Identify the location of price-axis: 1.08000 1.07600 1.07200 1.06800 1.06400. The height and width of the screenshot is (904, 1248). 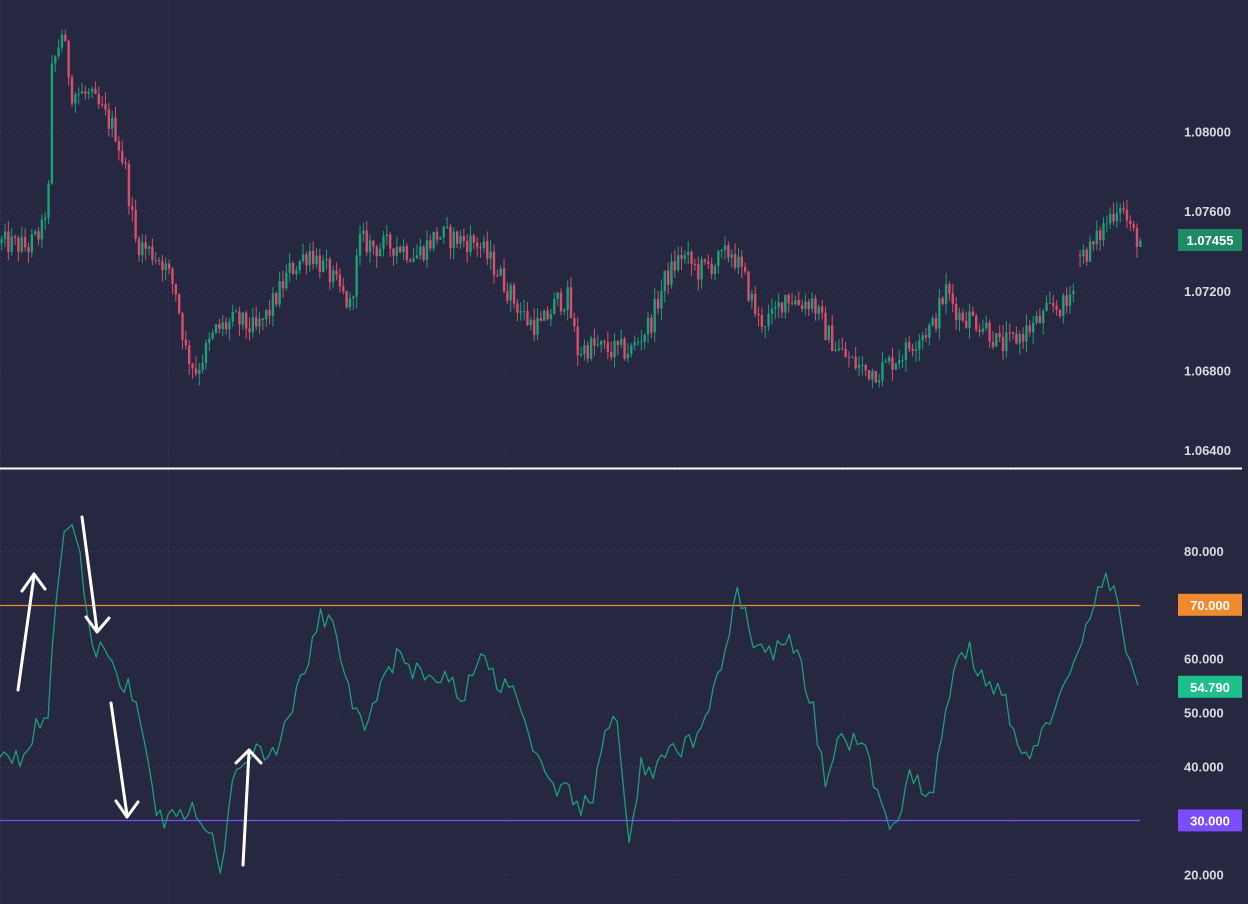
(1207, 291).